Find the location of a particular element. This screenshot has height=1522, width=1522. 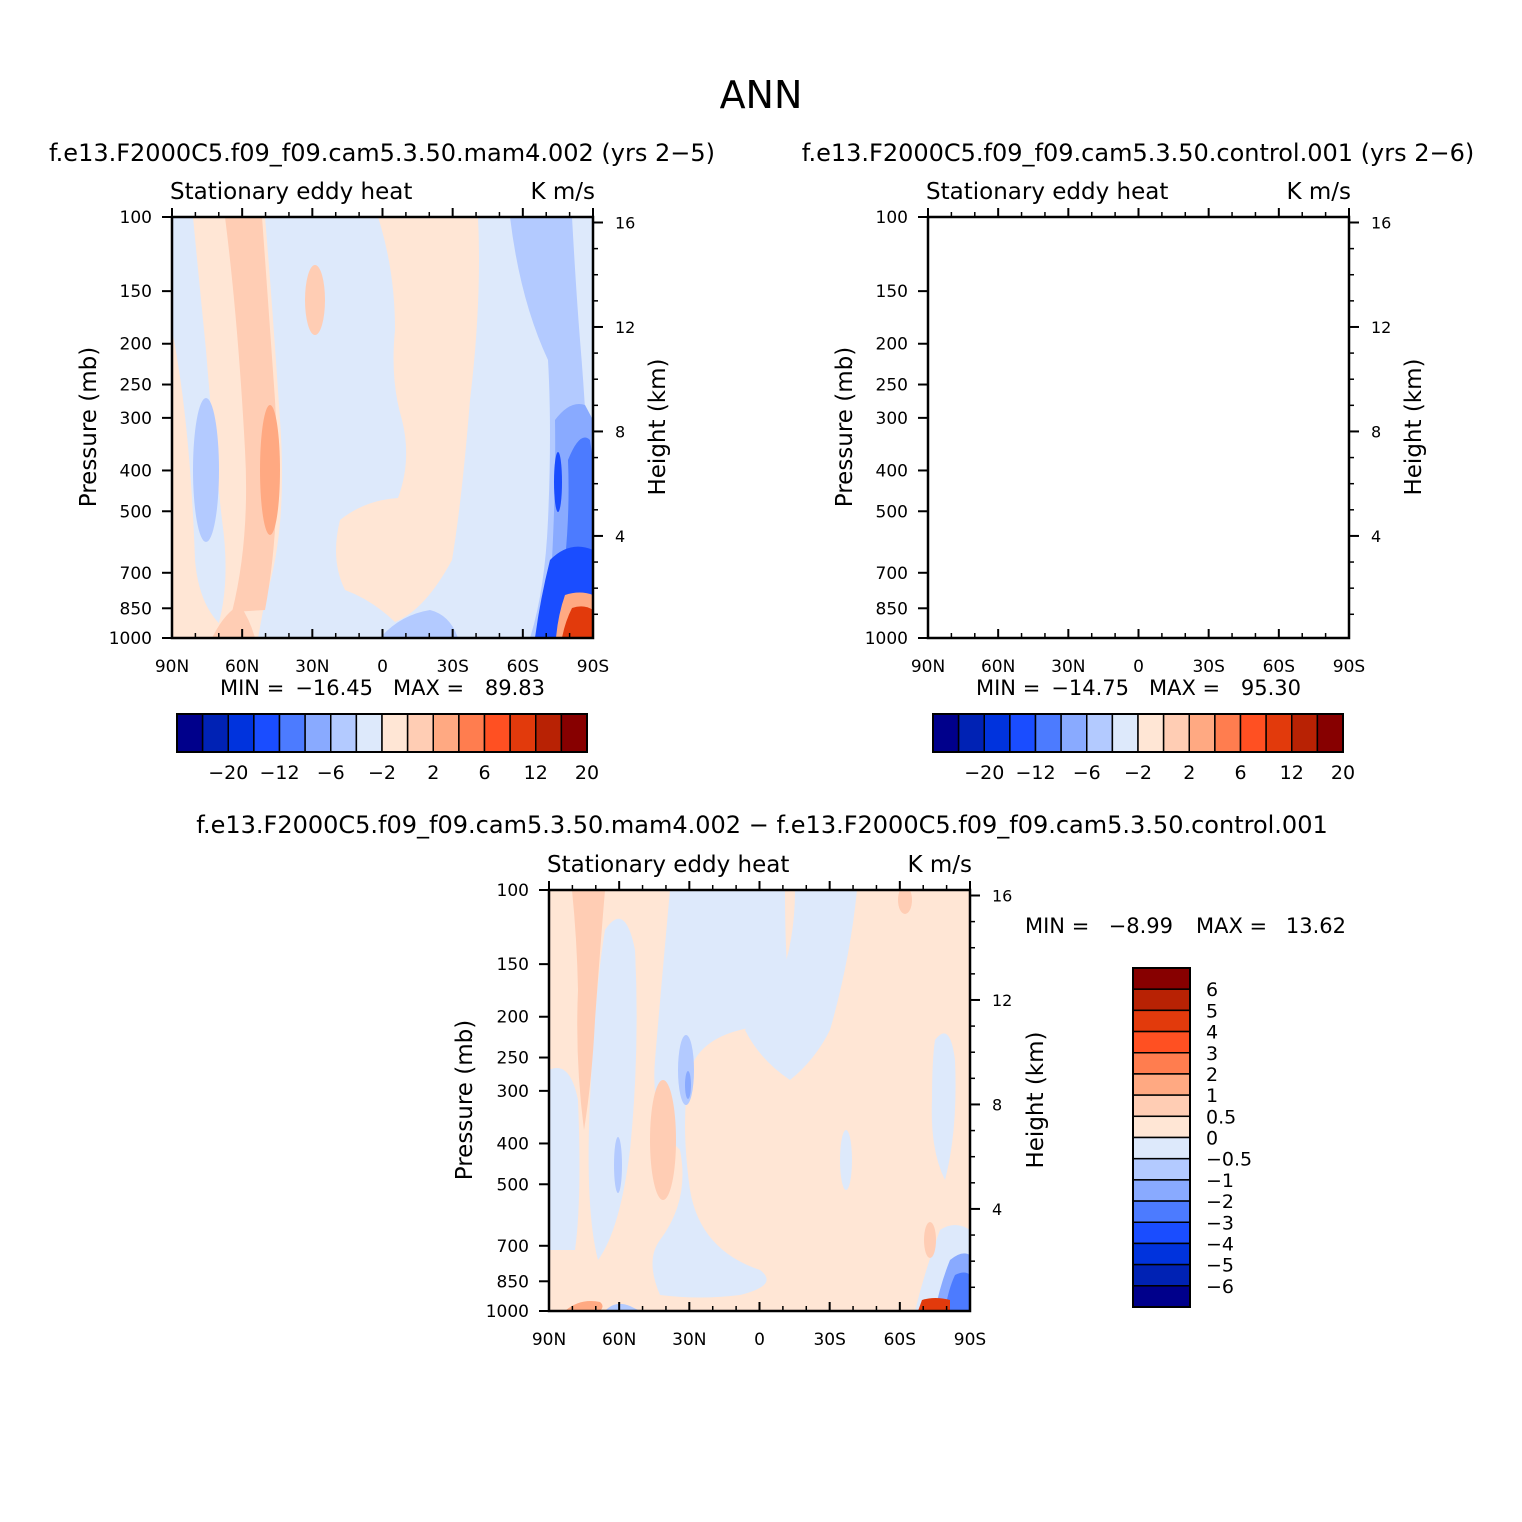

colorbar-label: 6 is located at coordinates (484, 773).